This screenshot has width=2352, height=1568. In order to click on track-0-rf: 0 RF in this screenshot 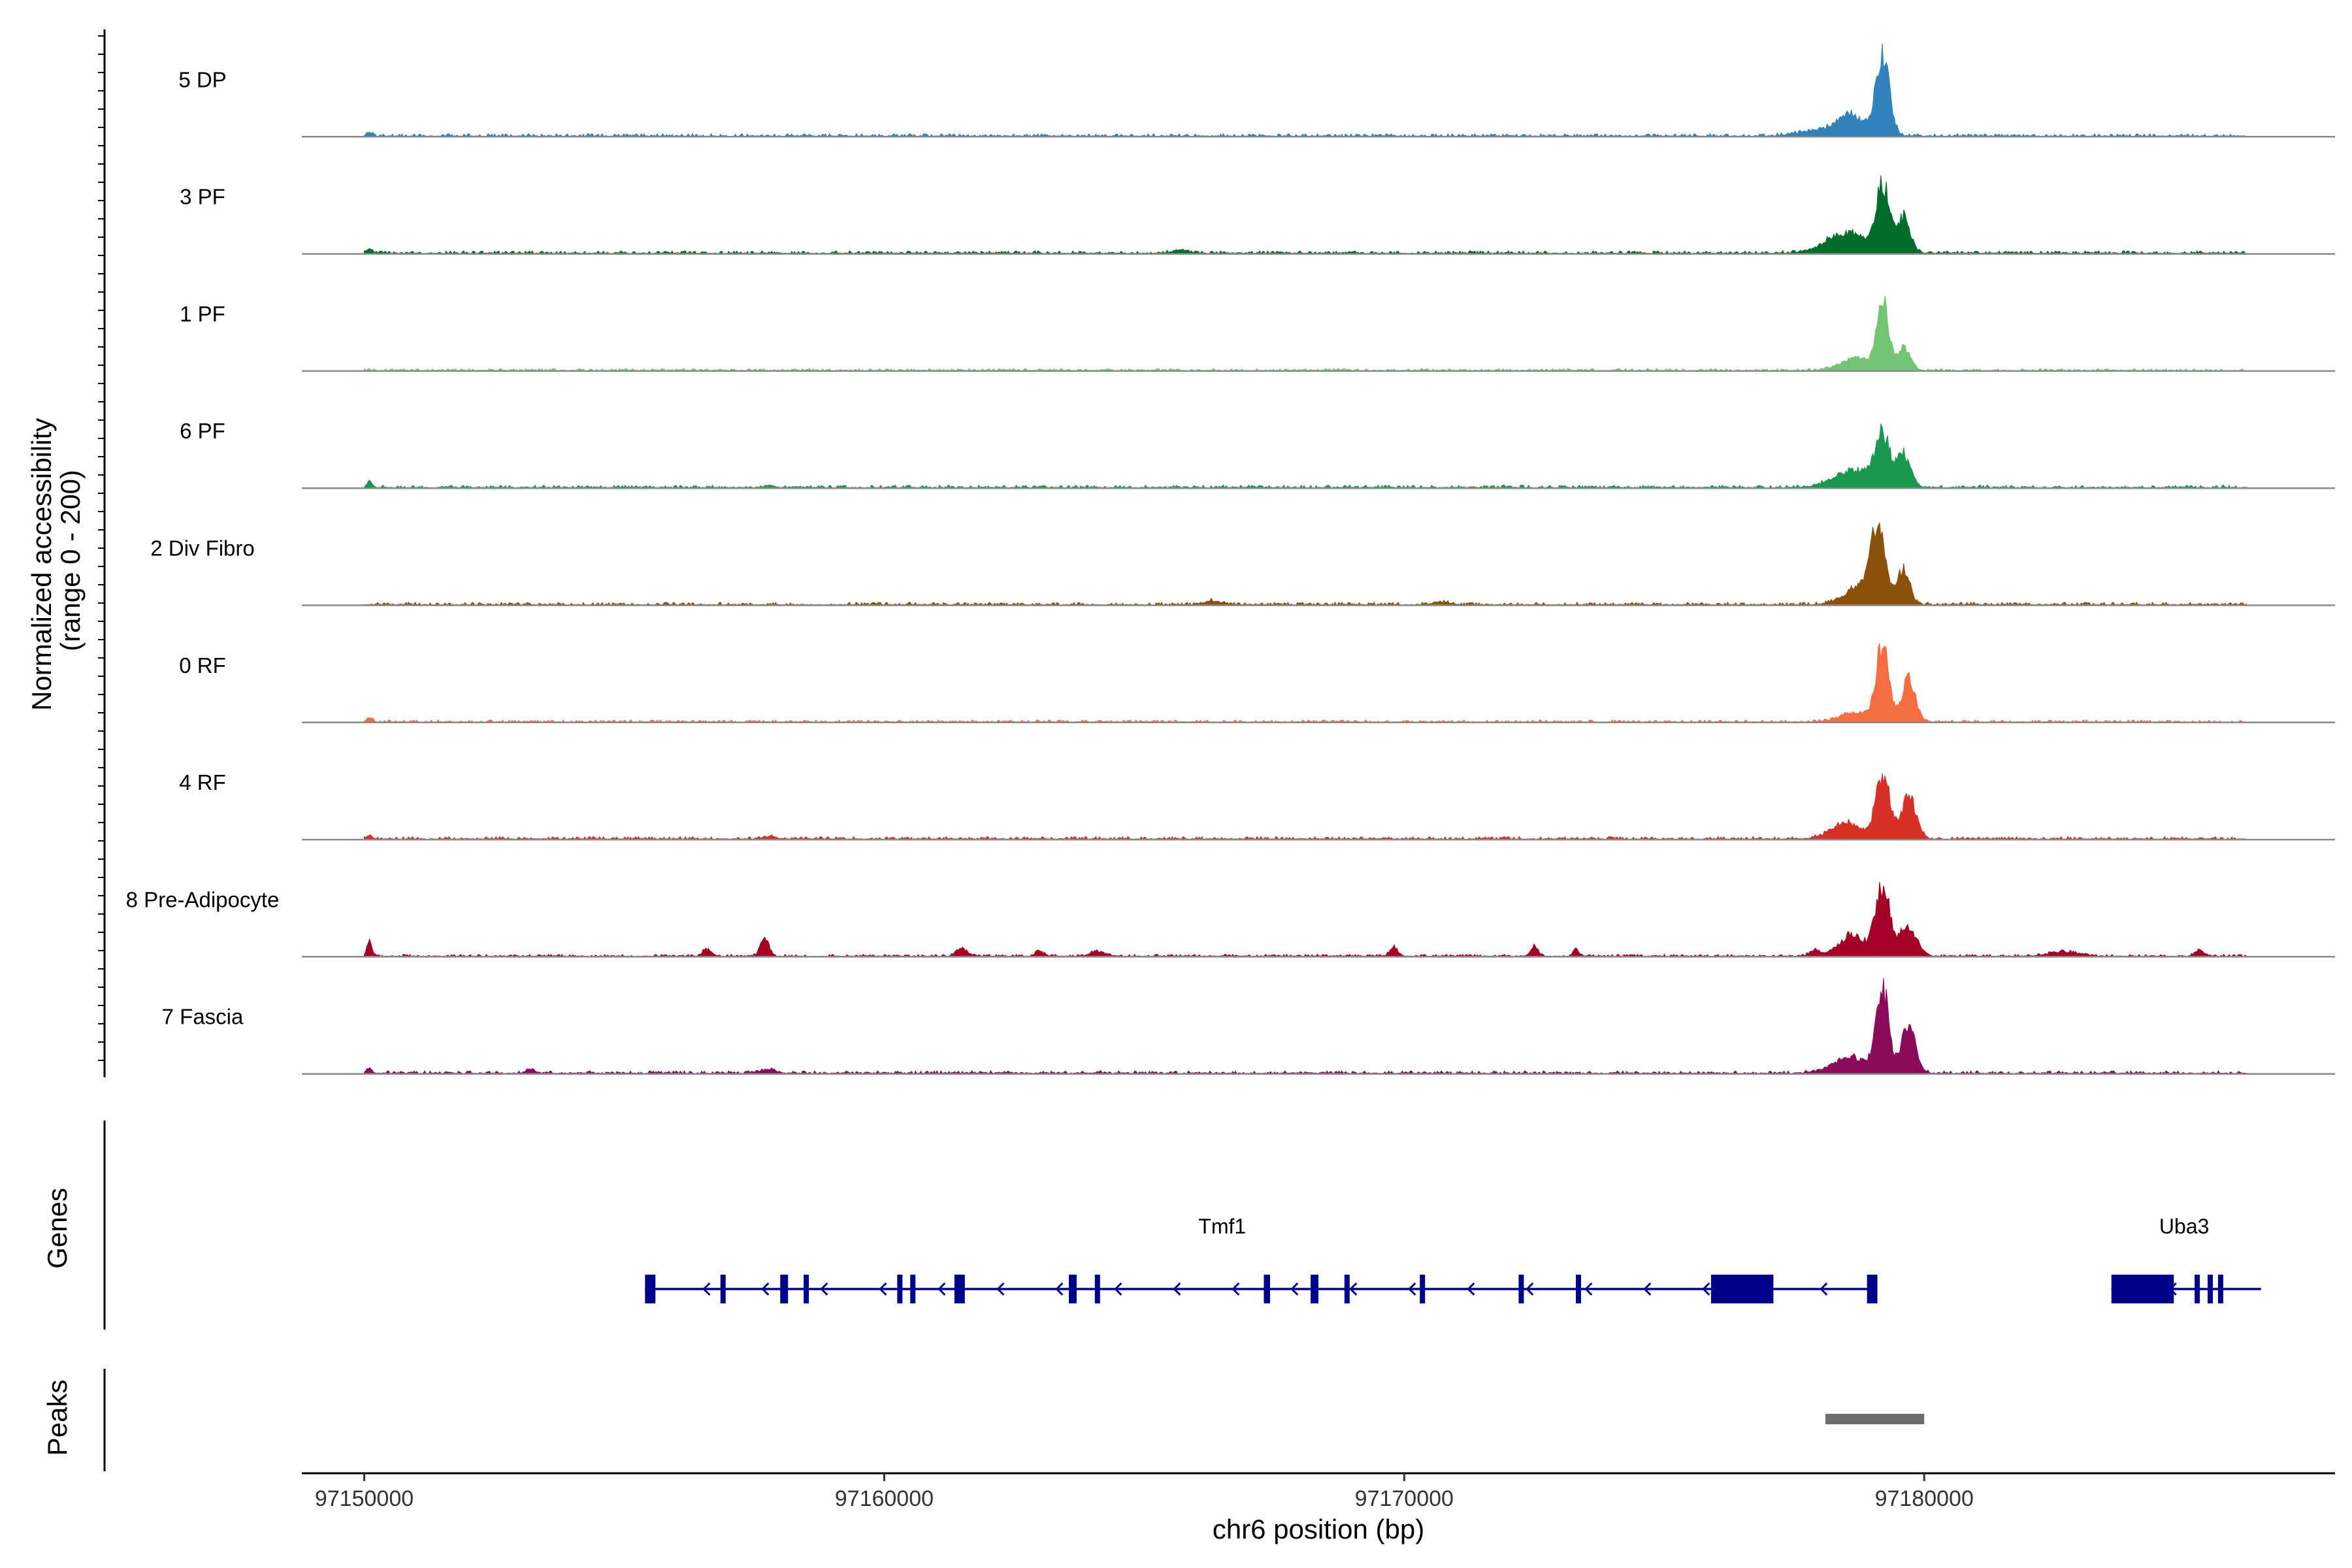, I will do `click(1257, 683)`.